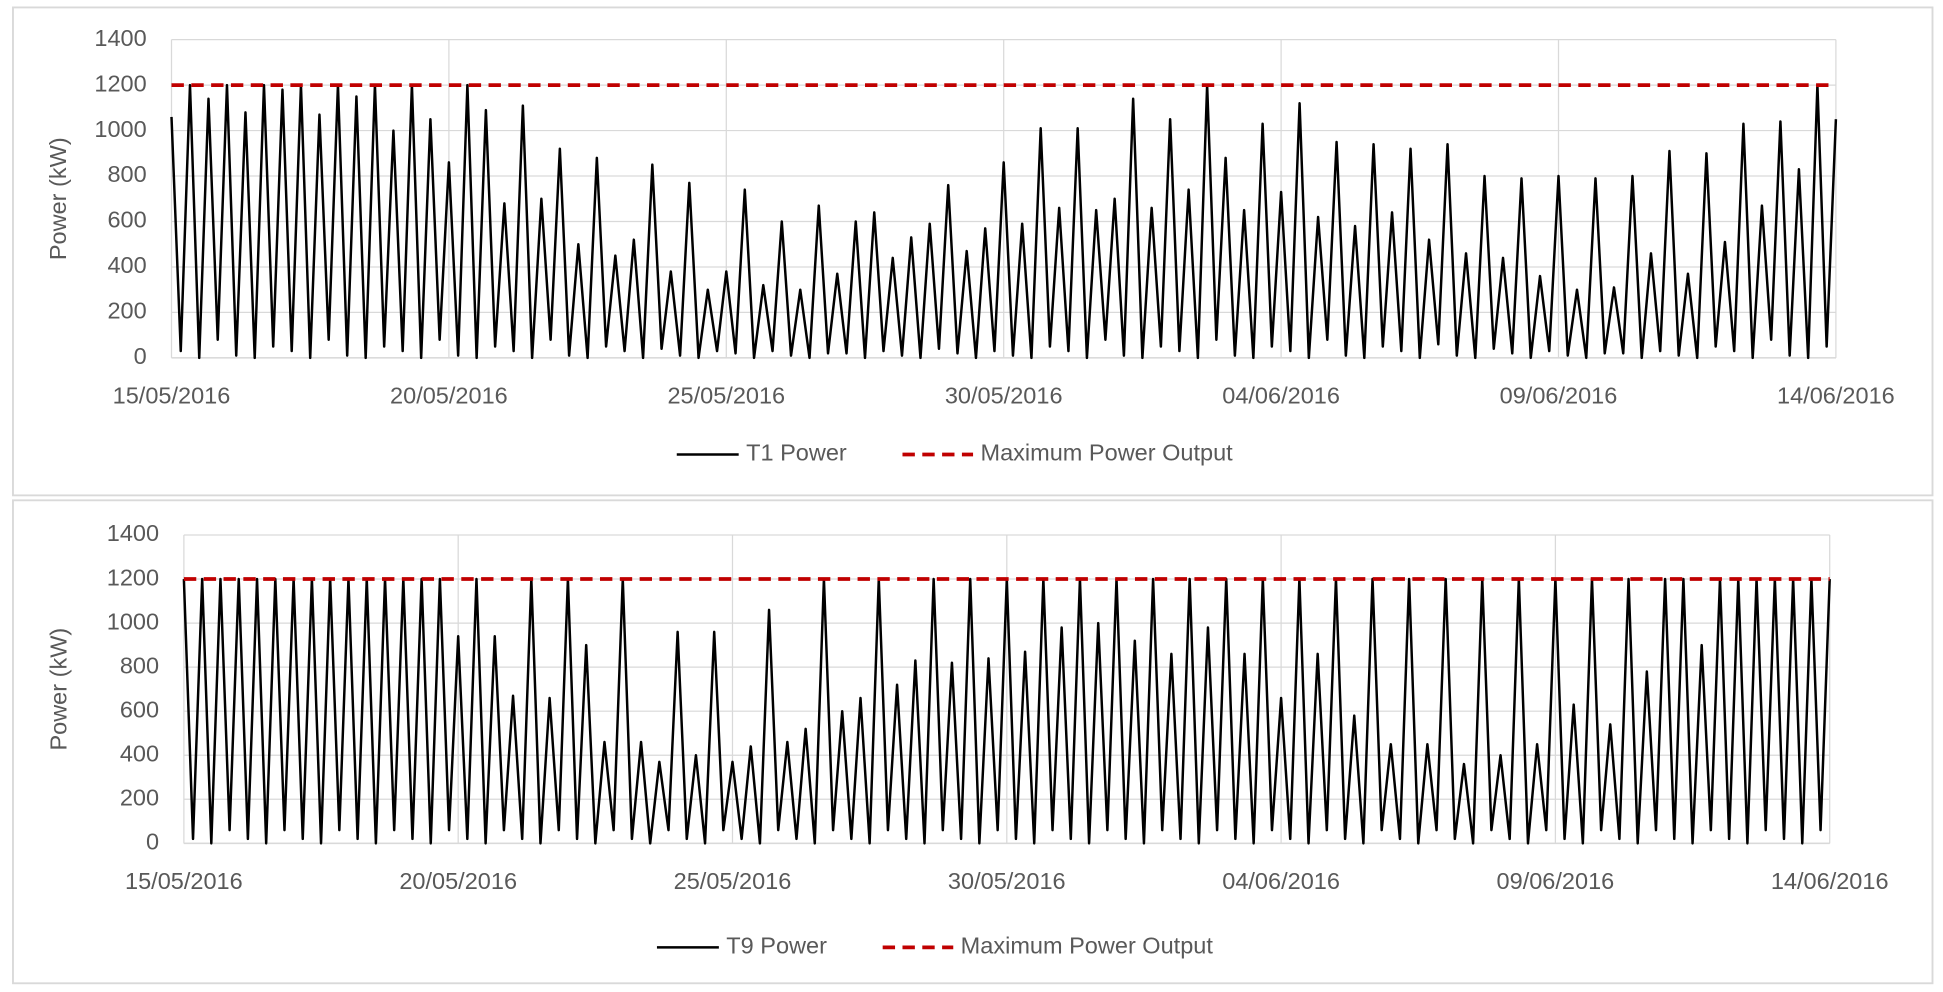 Image resolution: width=1943 pixels, height=992 pixels. What do you see at coordinates (776, 946) in the screenshot?
I see `legend-label: T9 Power` at bounding box center [776, 946].